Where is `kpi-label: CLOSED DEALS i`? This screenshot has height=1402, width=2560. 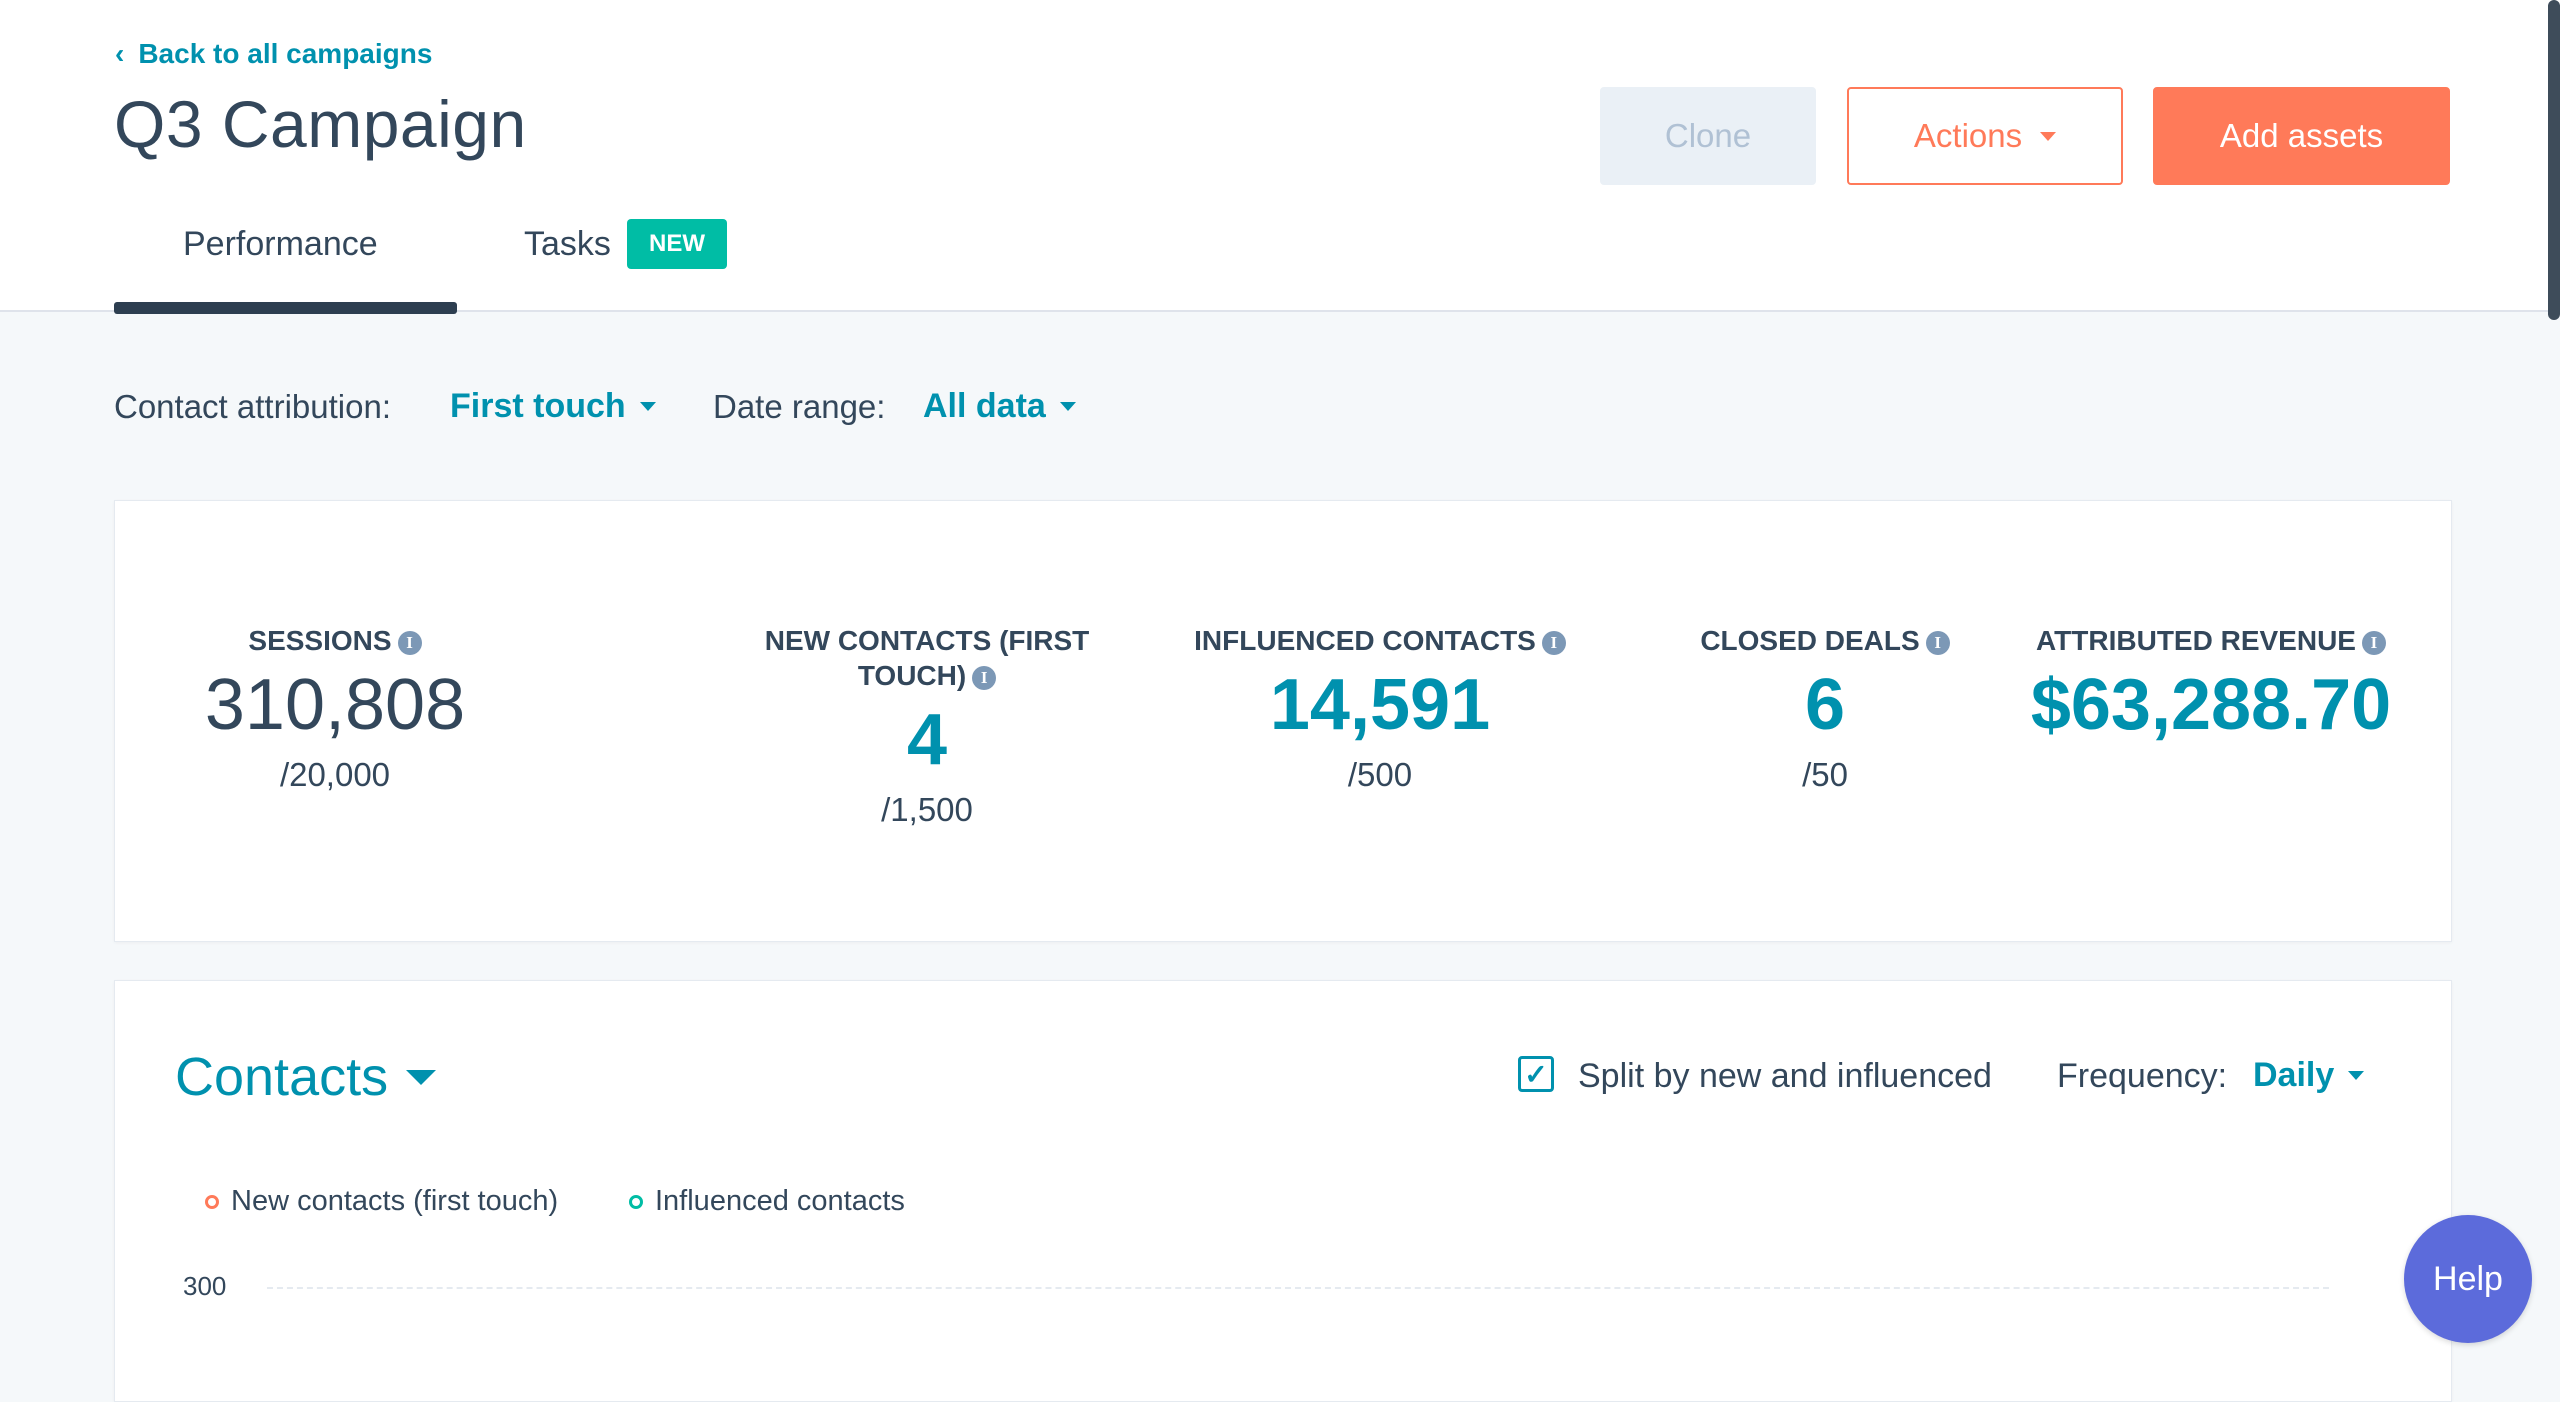
kpi-label: CLOSED DEALS i is located at coordinates (1825, 640).